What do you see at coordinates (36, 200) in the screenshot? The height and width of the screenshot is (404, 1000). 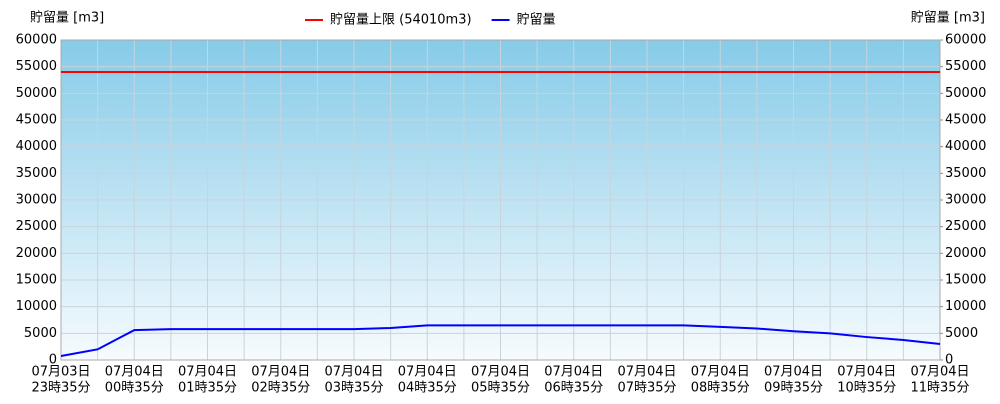 I see `y-tick-label: 30000` at bounding box center [36, 200].